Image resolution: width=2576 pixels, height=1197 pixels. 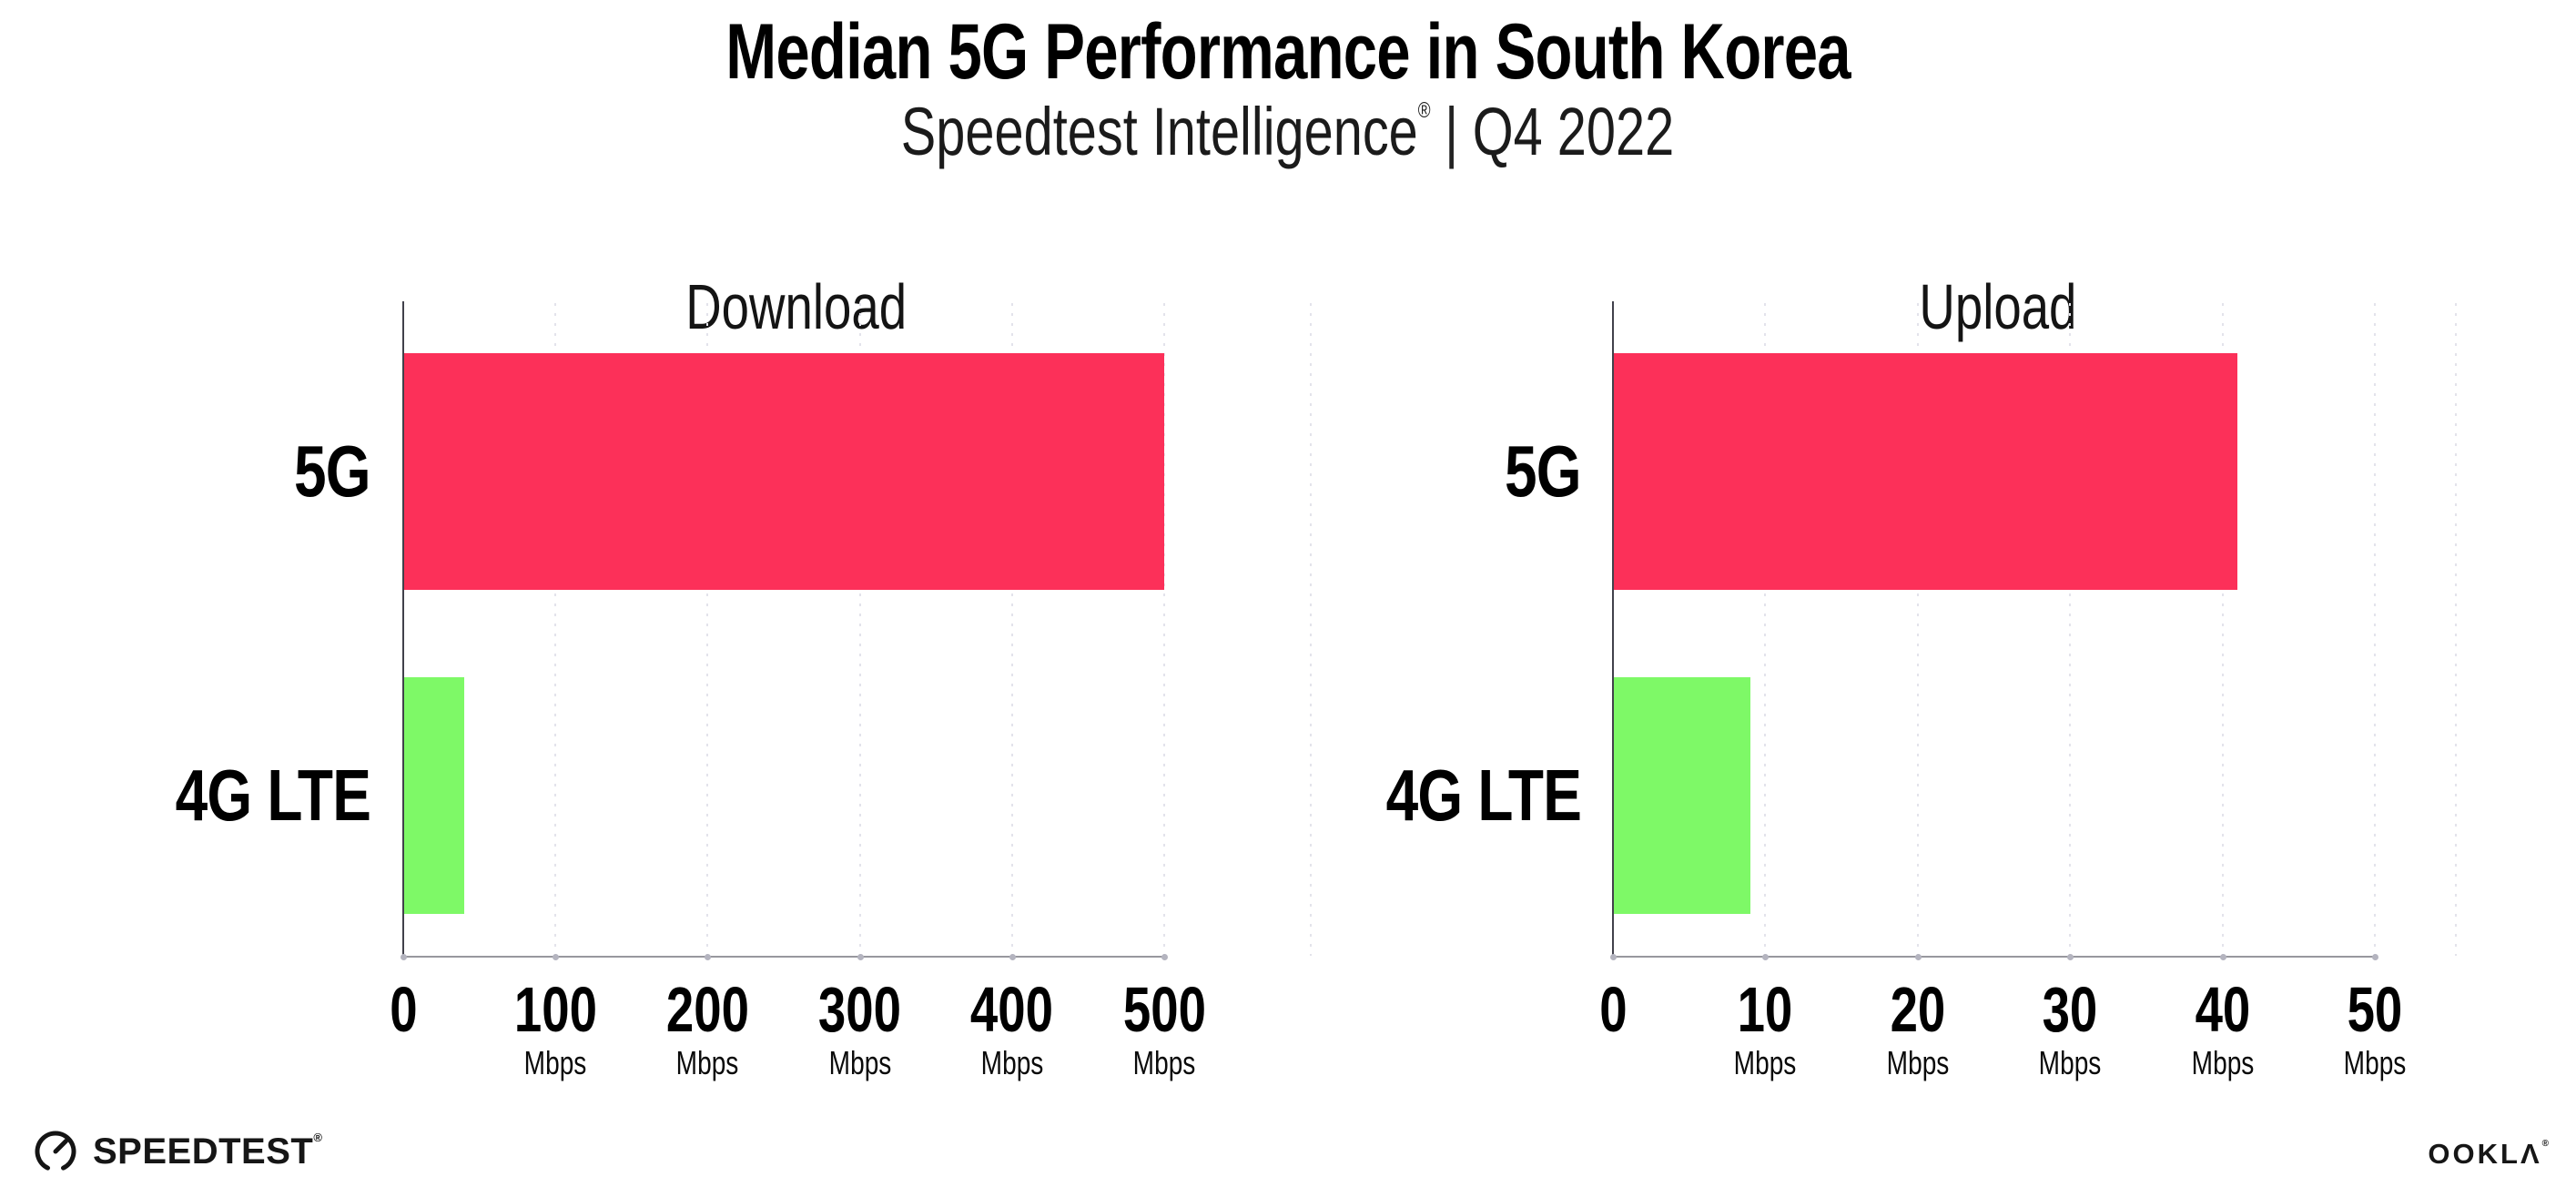 I want to click on x-tick-label: 500, so click(x=1164, y=1010).